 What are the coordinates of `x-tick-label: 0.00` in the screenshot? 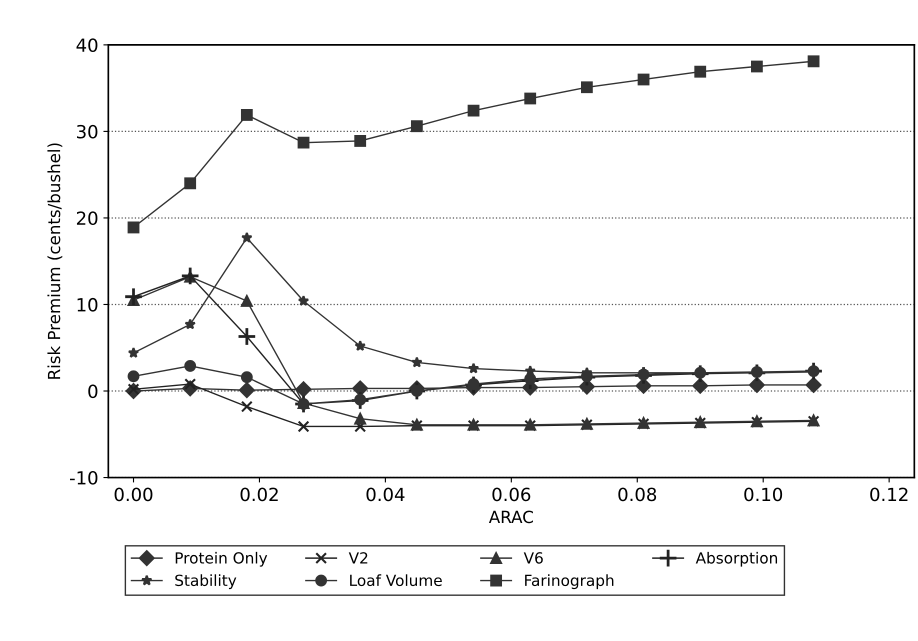 It's located at (133, 495).